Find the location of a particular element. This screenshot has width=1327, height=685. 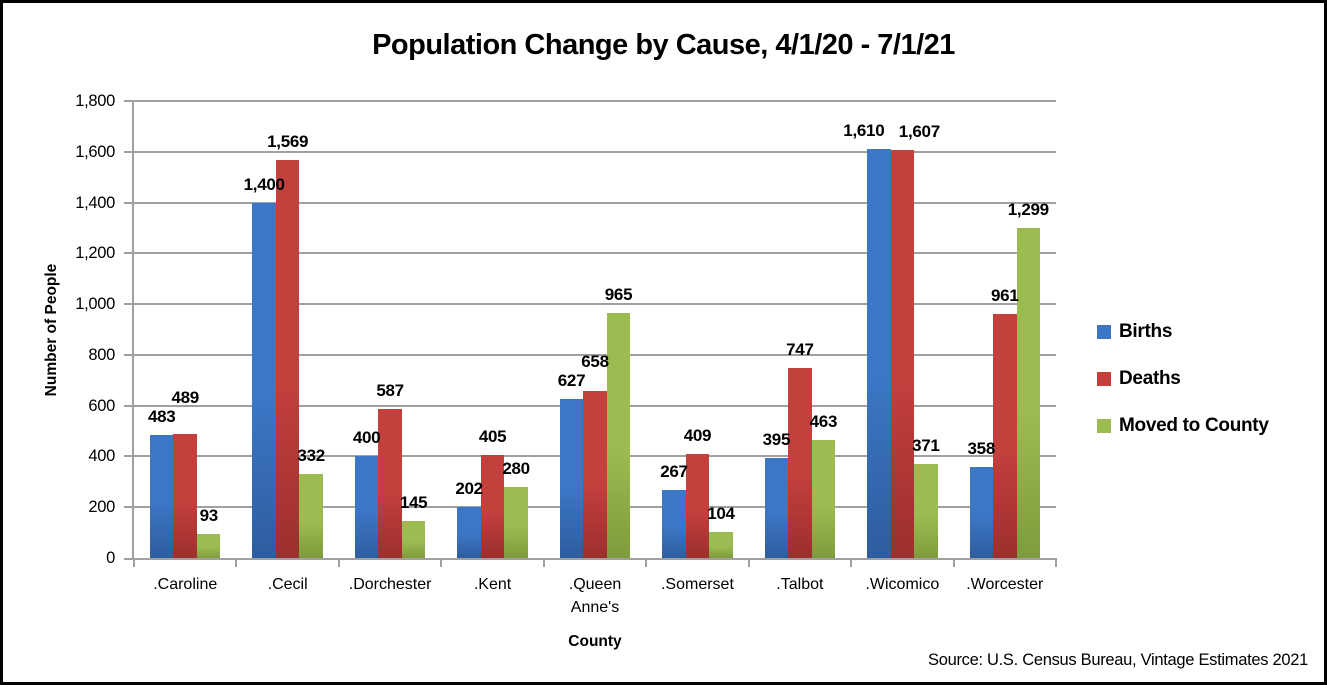

data-label: 1,569 is located at coordinates (288, 141).